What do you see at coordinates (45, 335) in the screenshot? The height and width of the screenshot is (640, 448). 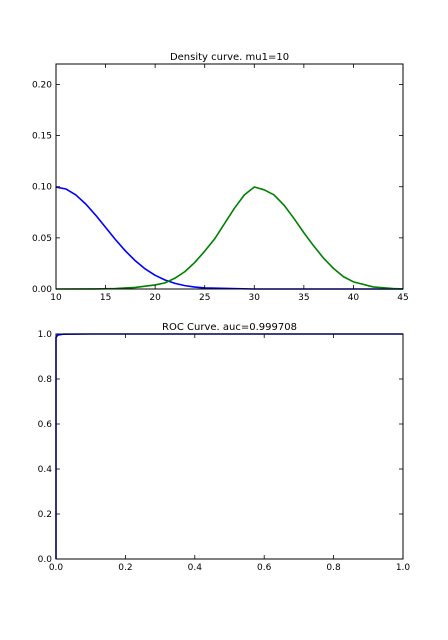 I see `roc-y-tick-label: 1.0` at bounding box center [45, 335].